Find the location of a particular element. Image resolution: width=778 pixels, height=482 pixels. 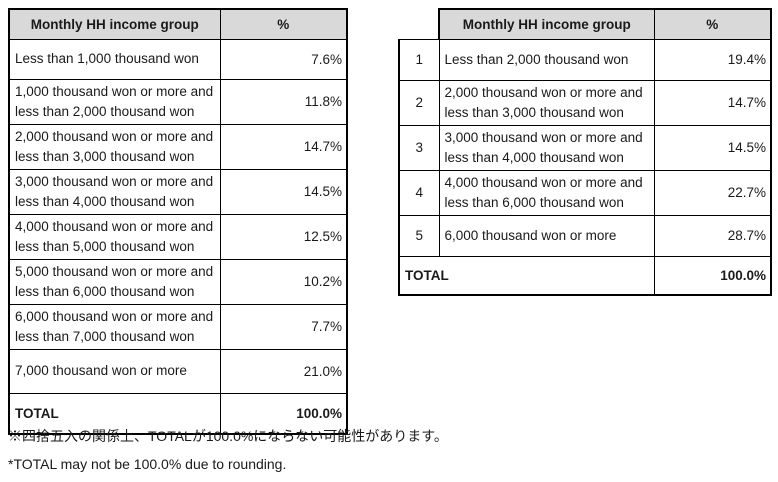

percent-value: 7.7% is located at coordinates (283, 326).